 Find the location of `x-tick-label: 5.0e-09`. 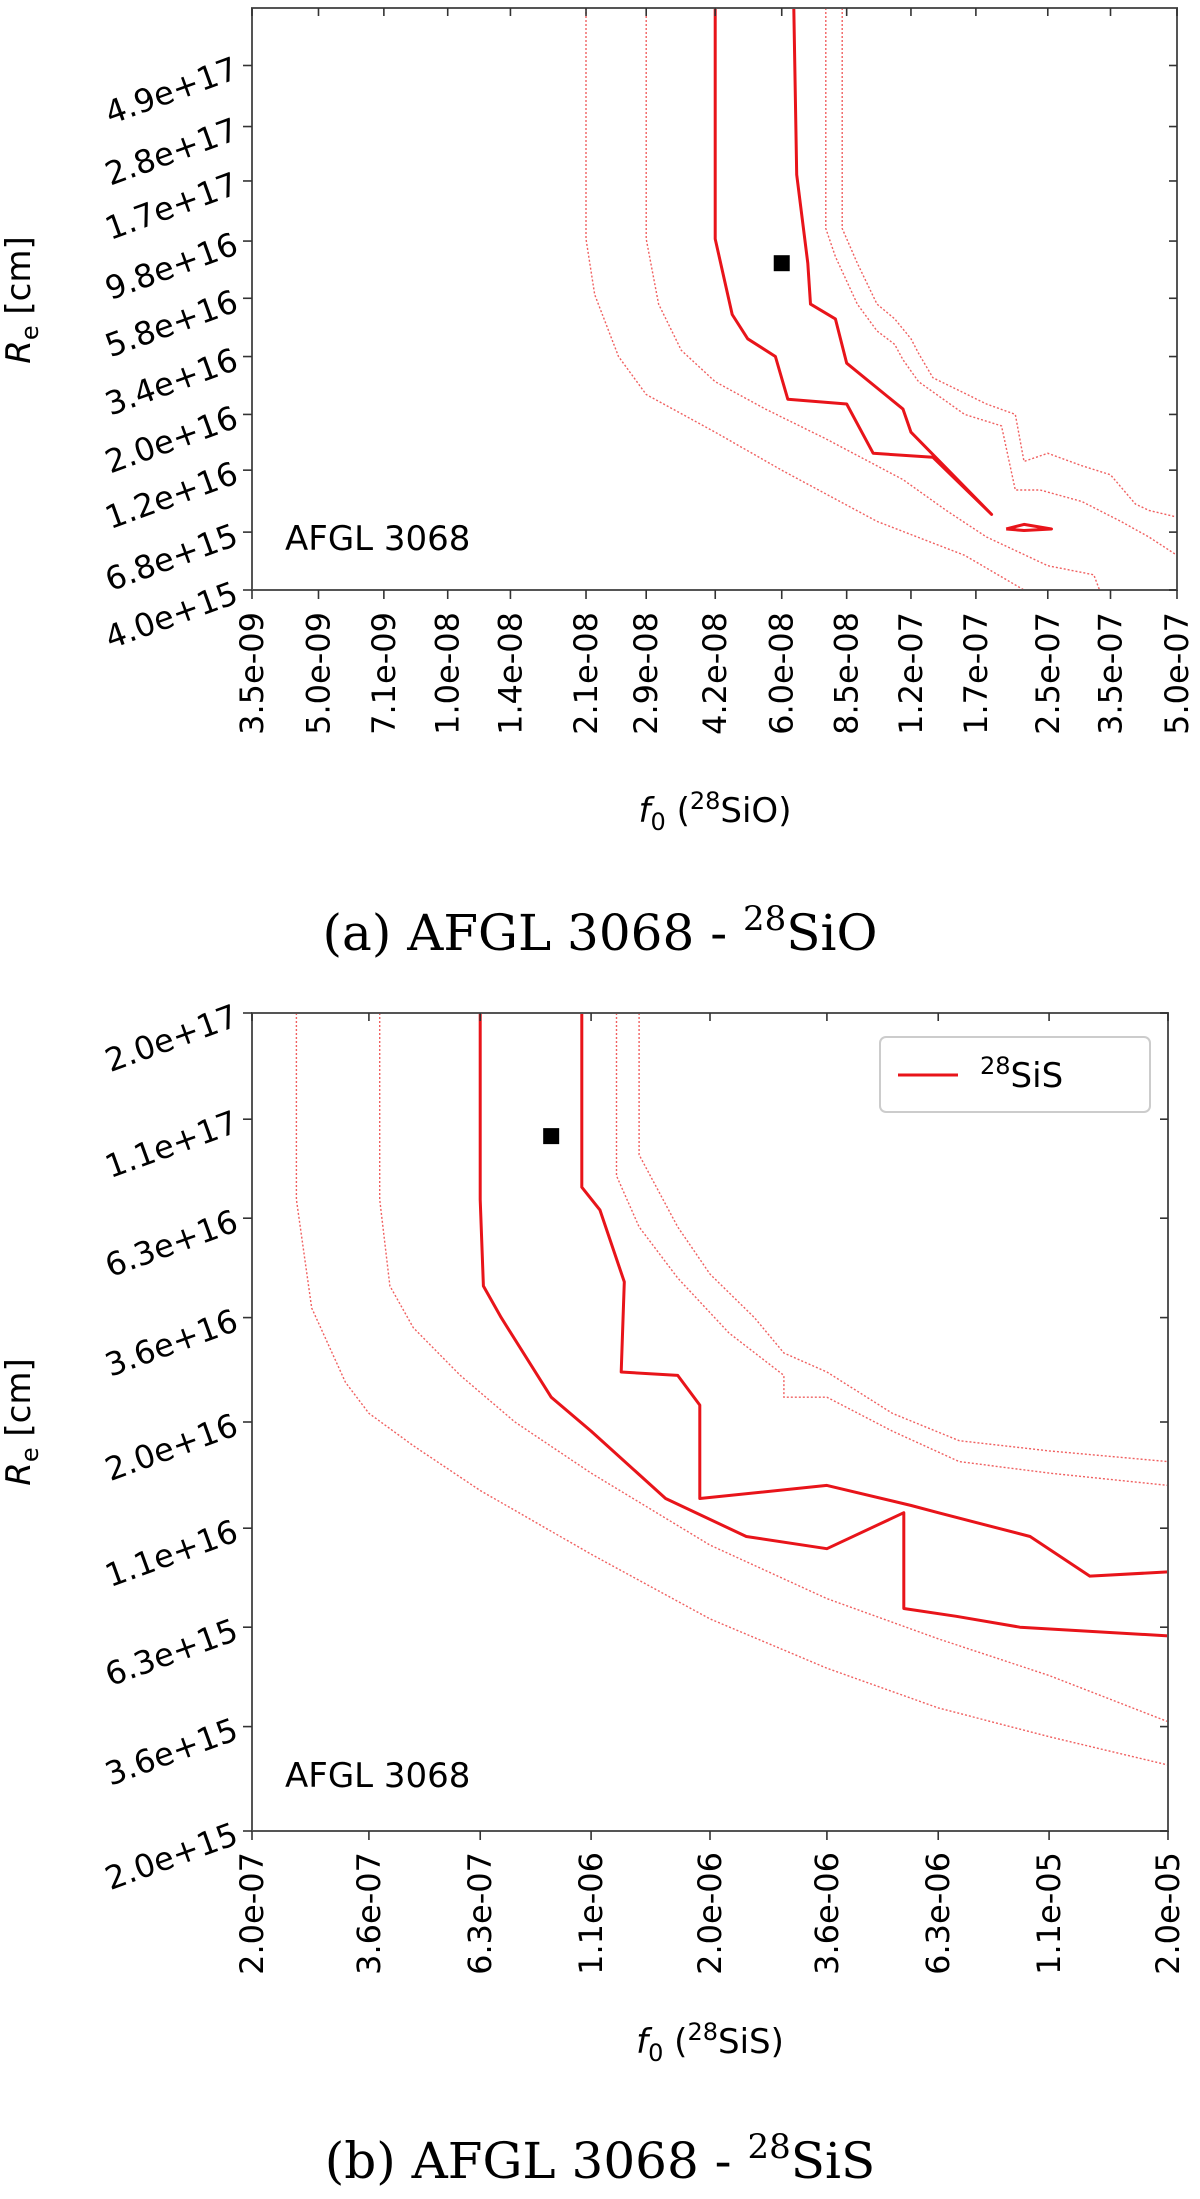

x-tick-label: 5.0e-09 is located at coordinates (318, 673).